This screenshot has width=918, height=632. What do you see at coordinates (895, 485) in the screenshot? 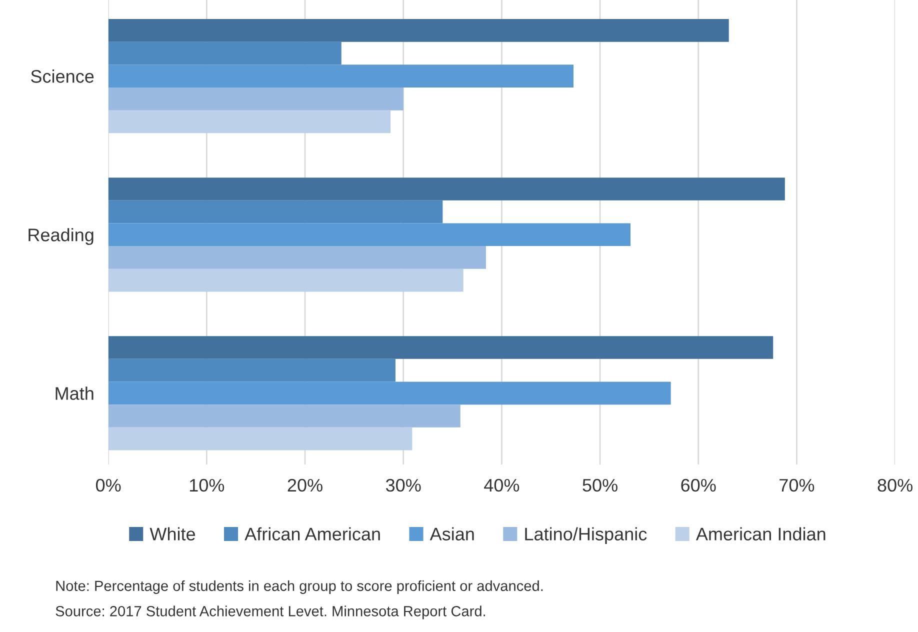
I see `x-tick-label: 80%` at bounding box center [895, 485].